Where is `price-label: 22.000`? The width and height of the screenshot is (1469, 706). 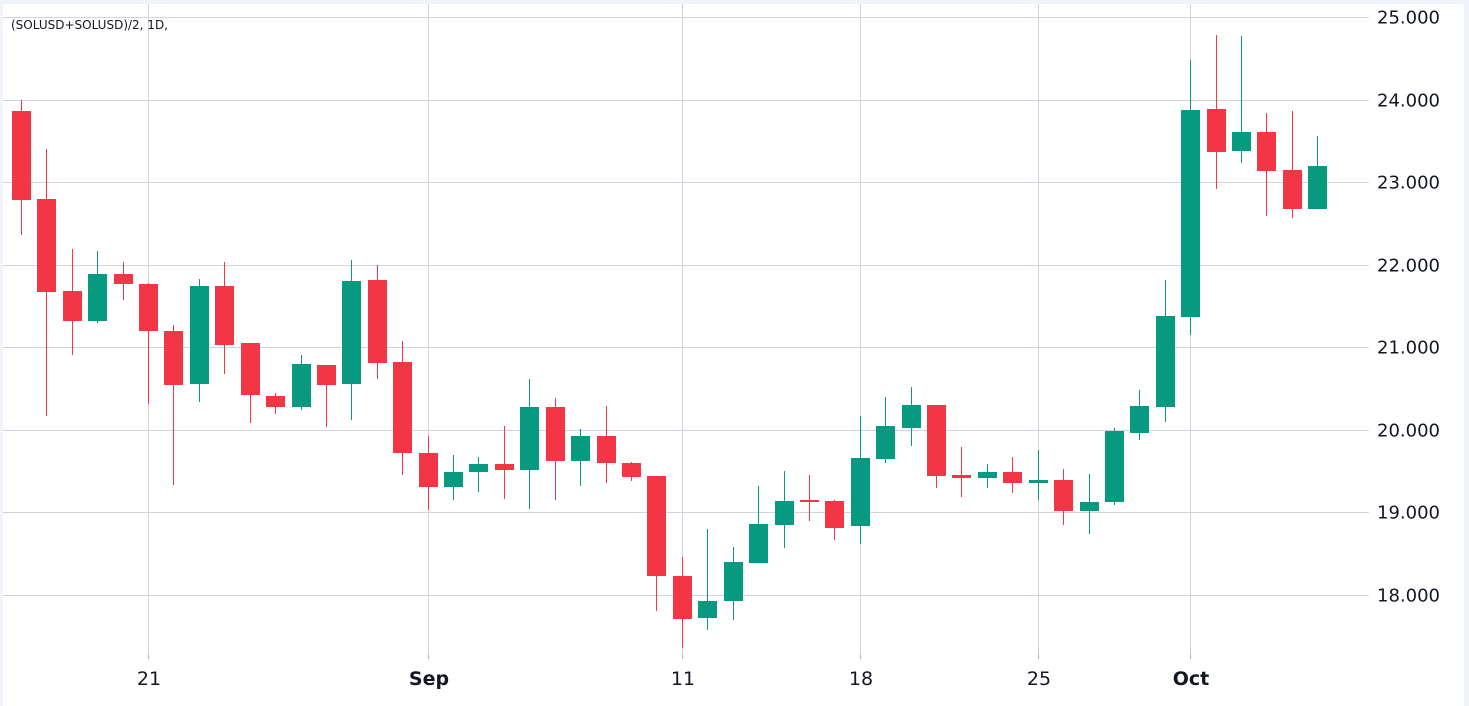 price-label: 22.000 is located at coordinates (1408, 266).